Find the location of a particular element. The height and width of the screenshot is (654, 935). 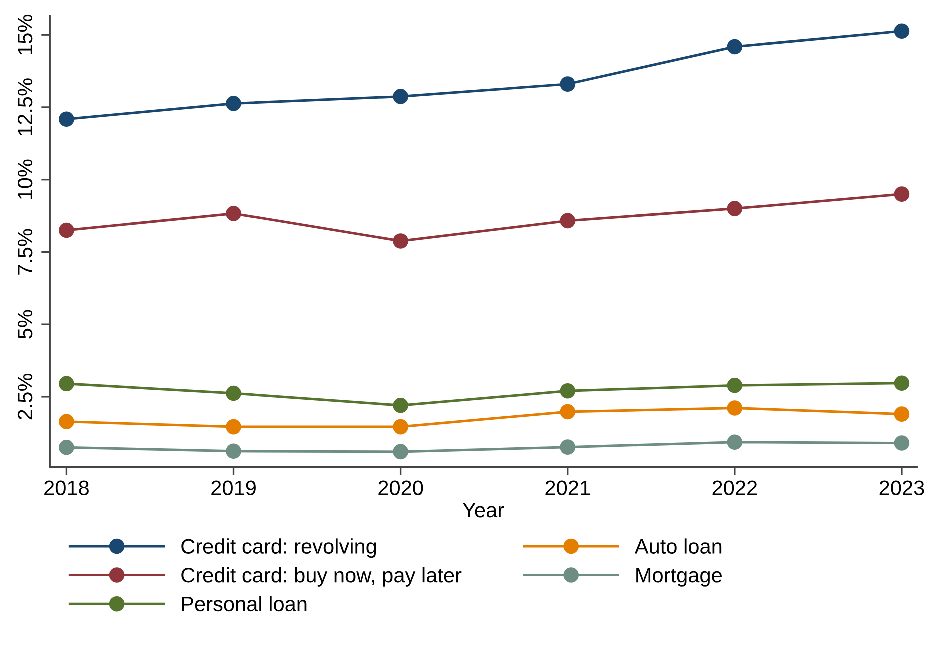

x-tick-label: 2022 is located at coordinates (735, 488).